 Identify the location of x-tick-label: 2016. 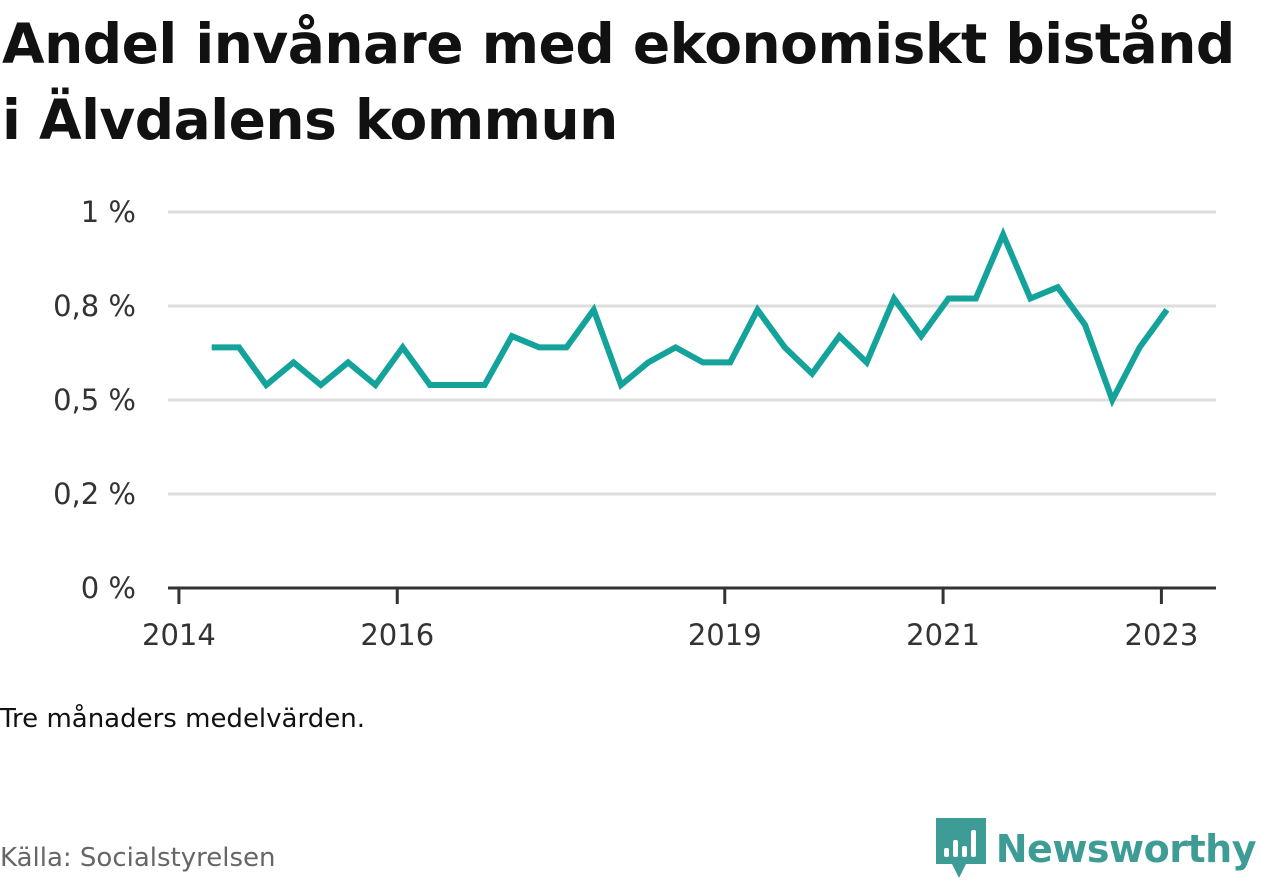
(397, 635).